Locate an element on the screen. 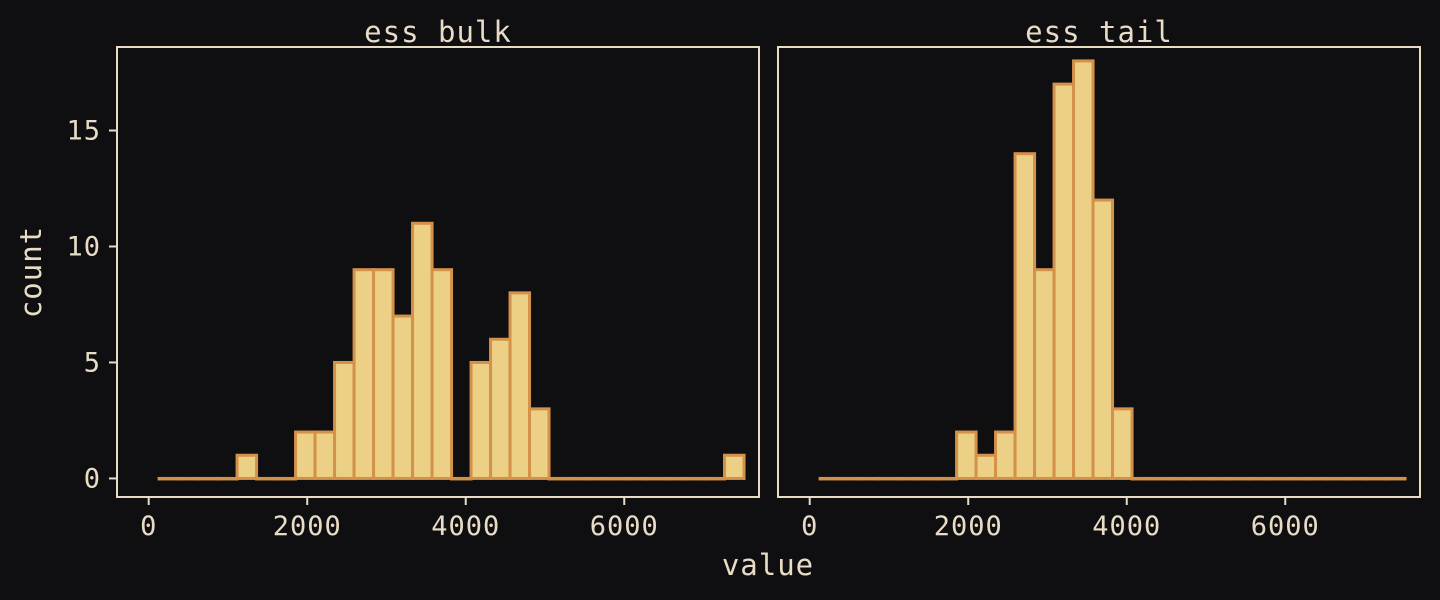 Image resolution: width=1440 pixels, height=600 pixels. x-axis-title: value is located at coordinates (768, 565).